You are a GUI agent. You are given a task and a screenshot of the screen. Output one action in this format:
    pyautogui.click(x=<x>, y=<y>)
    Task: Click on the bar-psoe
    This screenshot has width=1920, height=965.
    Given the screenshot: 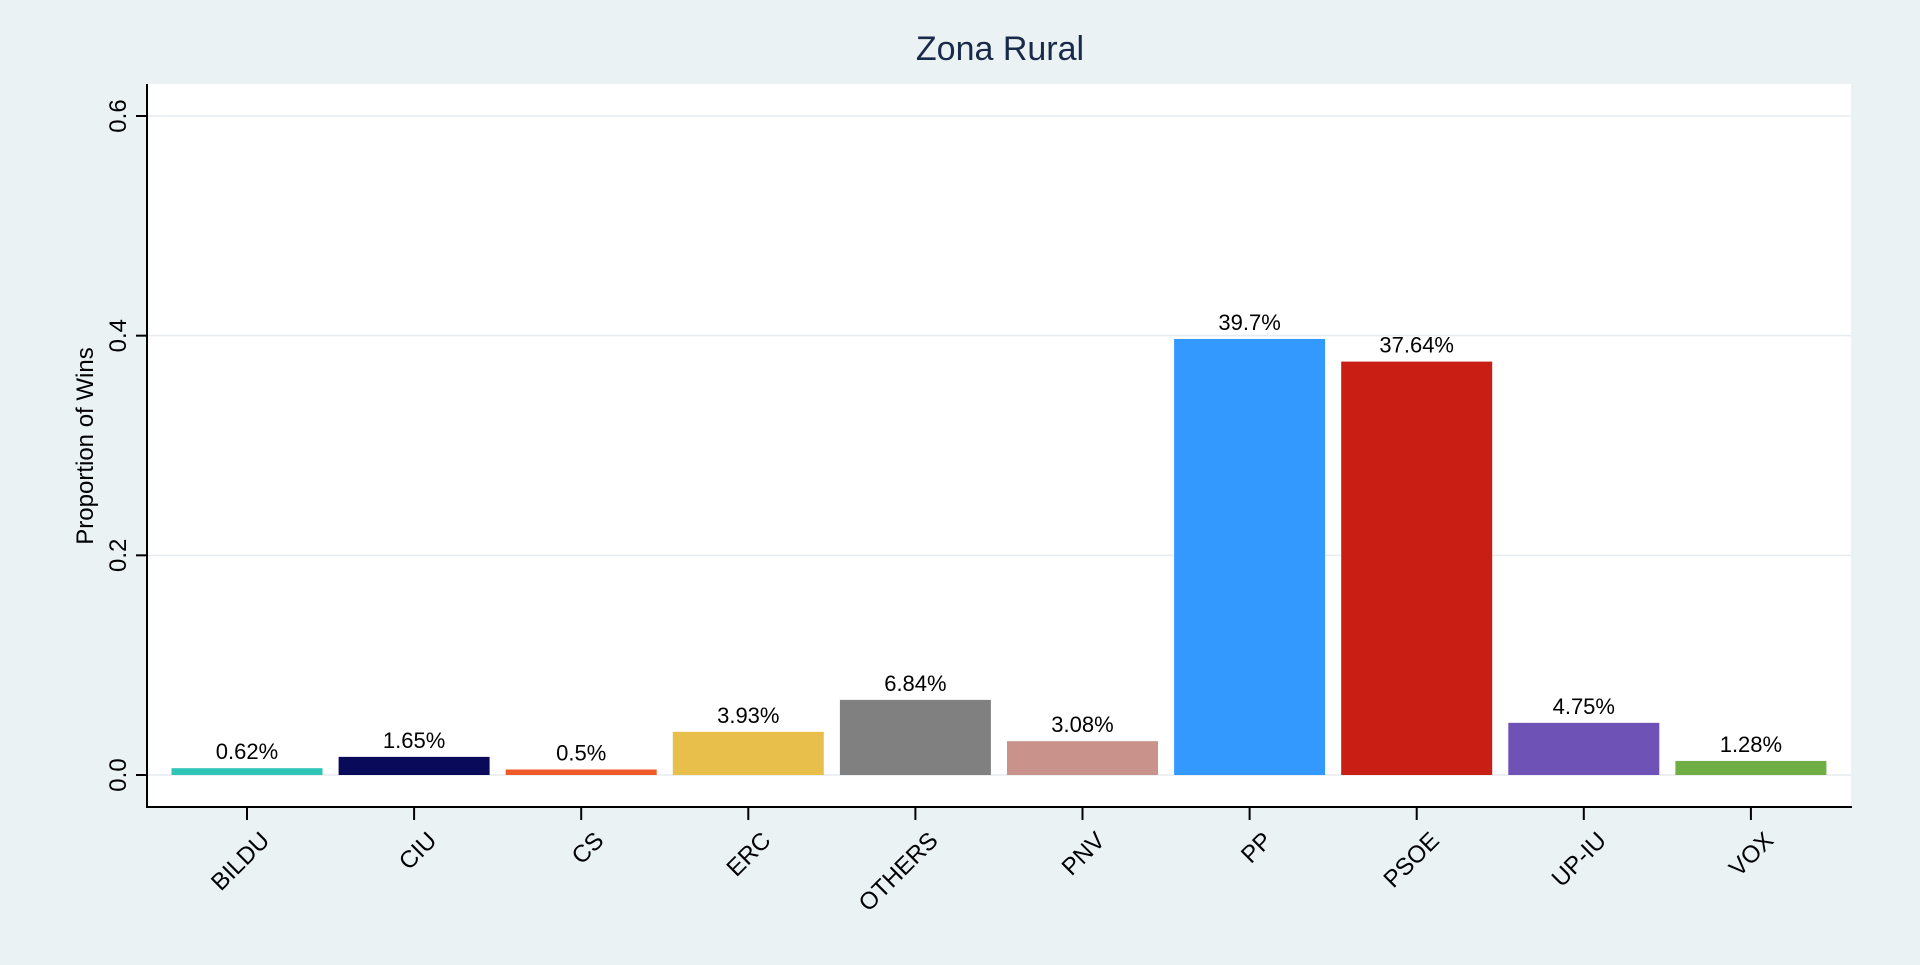 What is the action you would take?
    pyautogui.click(x=1417, y=568)
    